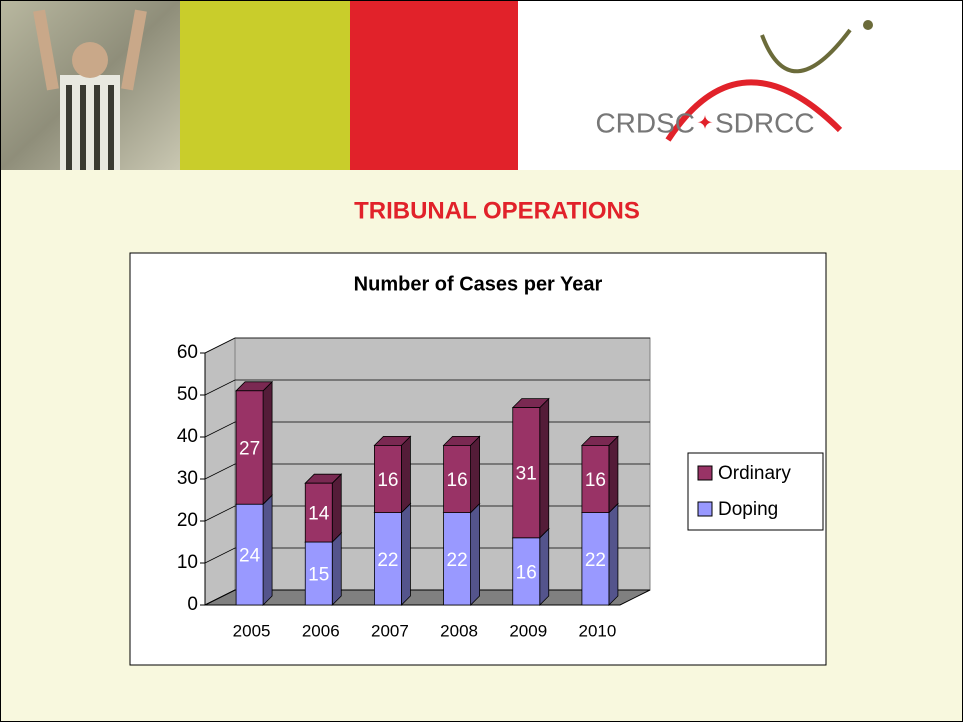  Describe the element at coordinates (187, 436) in the screenshot. I see `y-tick-label: 40` at that location.